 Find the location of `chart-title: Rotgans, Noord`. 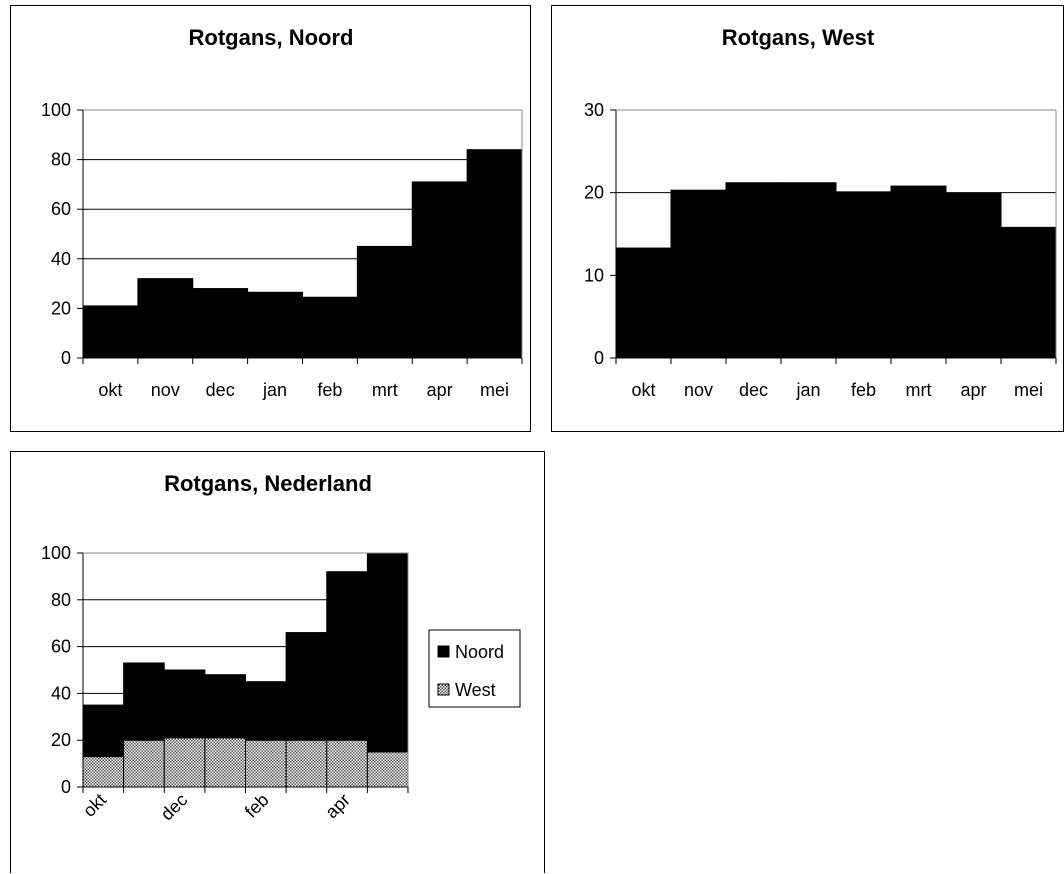

chart-title: Rotgans, Noord is located at coordinates (271, 37).